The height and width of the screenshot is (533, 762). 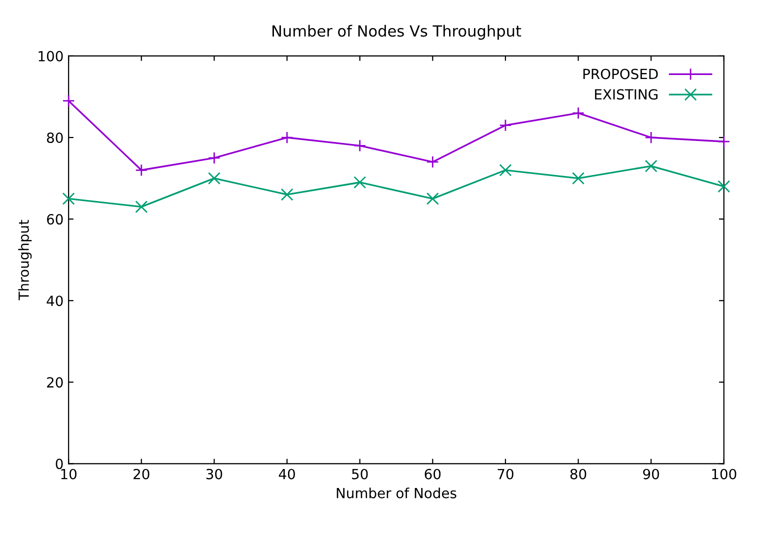 What do you see at coordinates (626, 94) in the screenshot?
I see `legend-label: EXISTING` at bounding box center [626, 94].